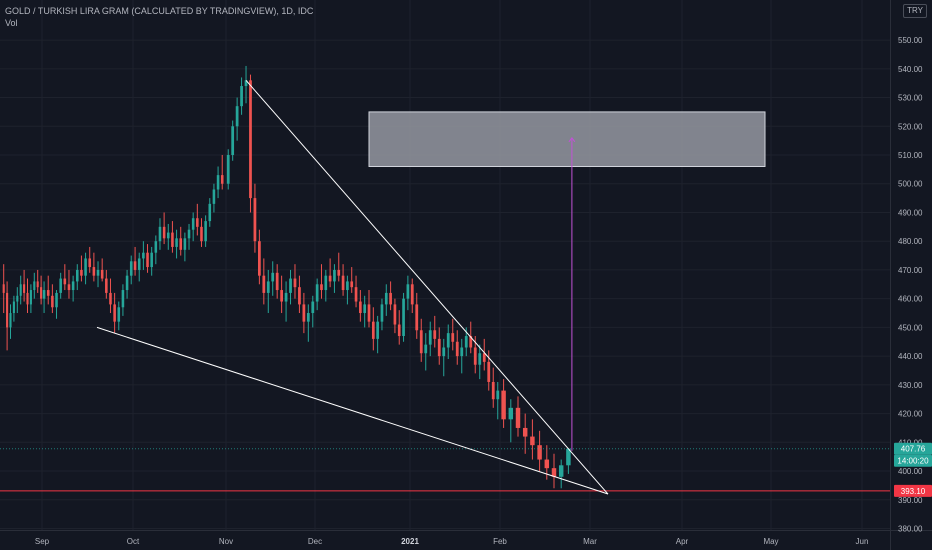 The width and height of the screenshot is (932, 550). Describe the element at coordinates (910, 356) in the screenshot. I see `y-tick-label: 440.00` at that location.